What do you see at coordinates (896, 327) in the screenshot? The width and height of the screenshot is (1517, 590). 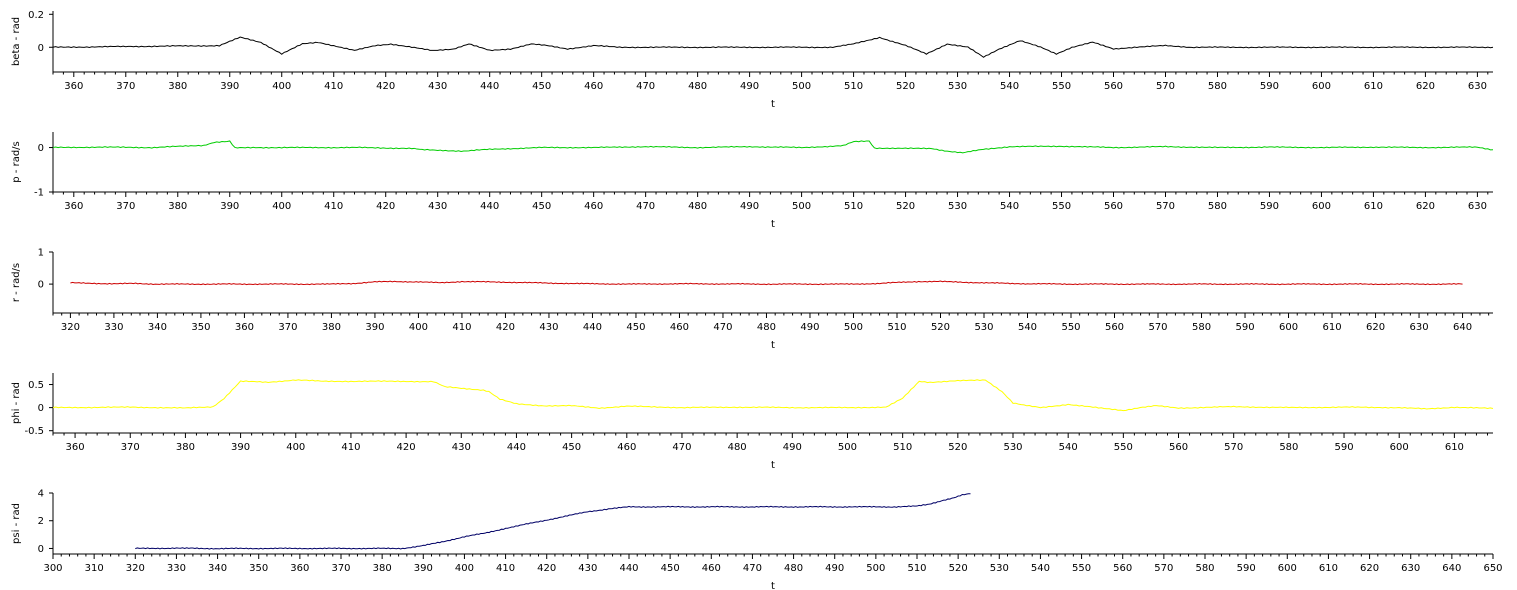 I see `x-tick-label: 510` at bounding box center [896, 327].